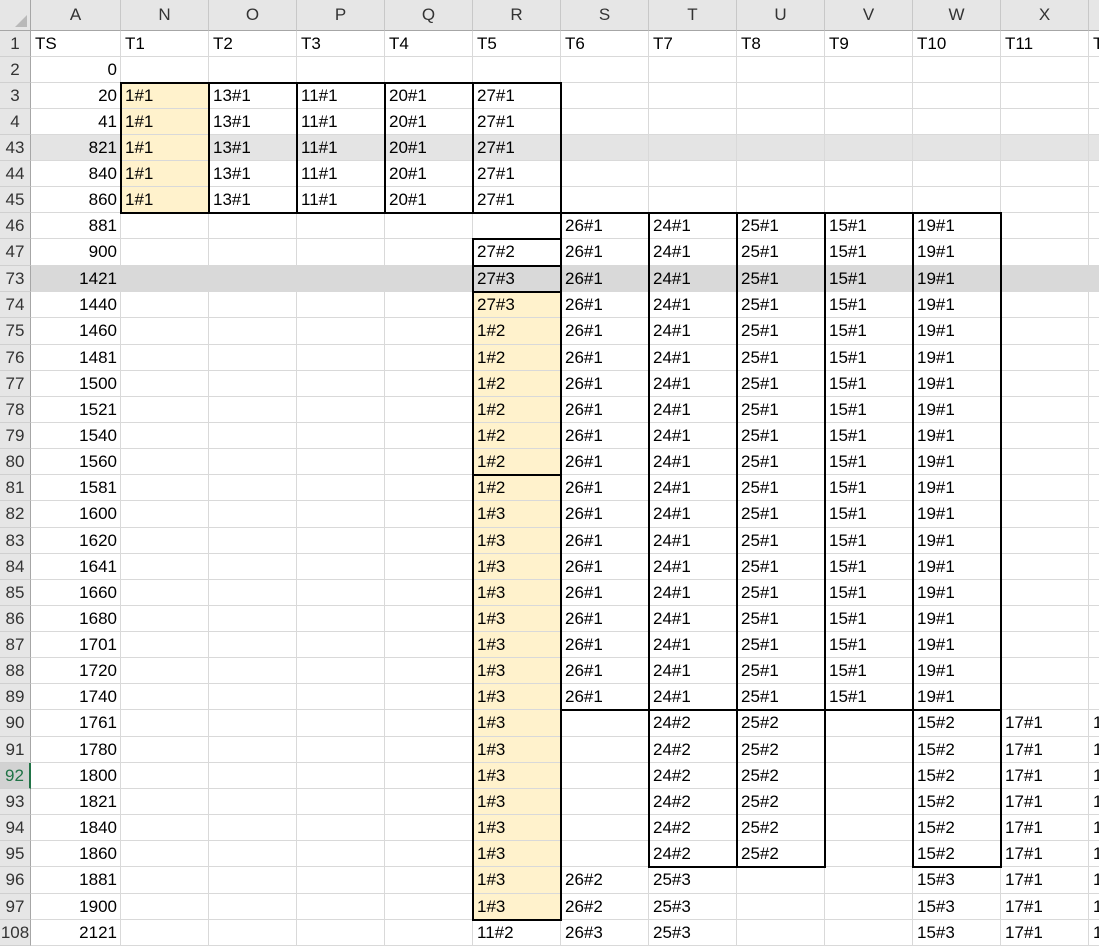  I want to click on cell-r91: 1#3, so click(517, 750).